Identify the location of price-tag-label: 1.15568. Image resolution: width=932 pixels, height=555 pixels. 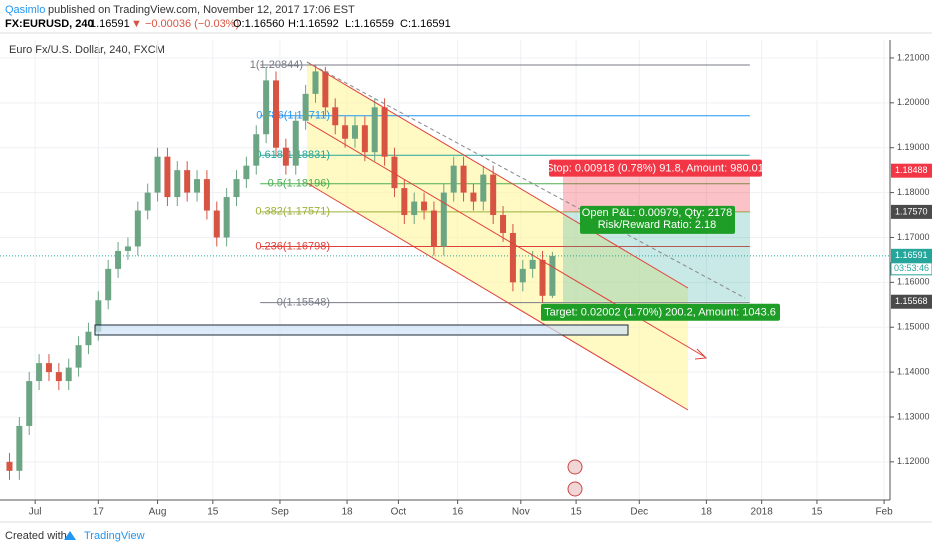
(911, 301).